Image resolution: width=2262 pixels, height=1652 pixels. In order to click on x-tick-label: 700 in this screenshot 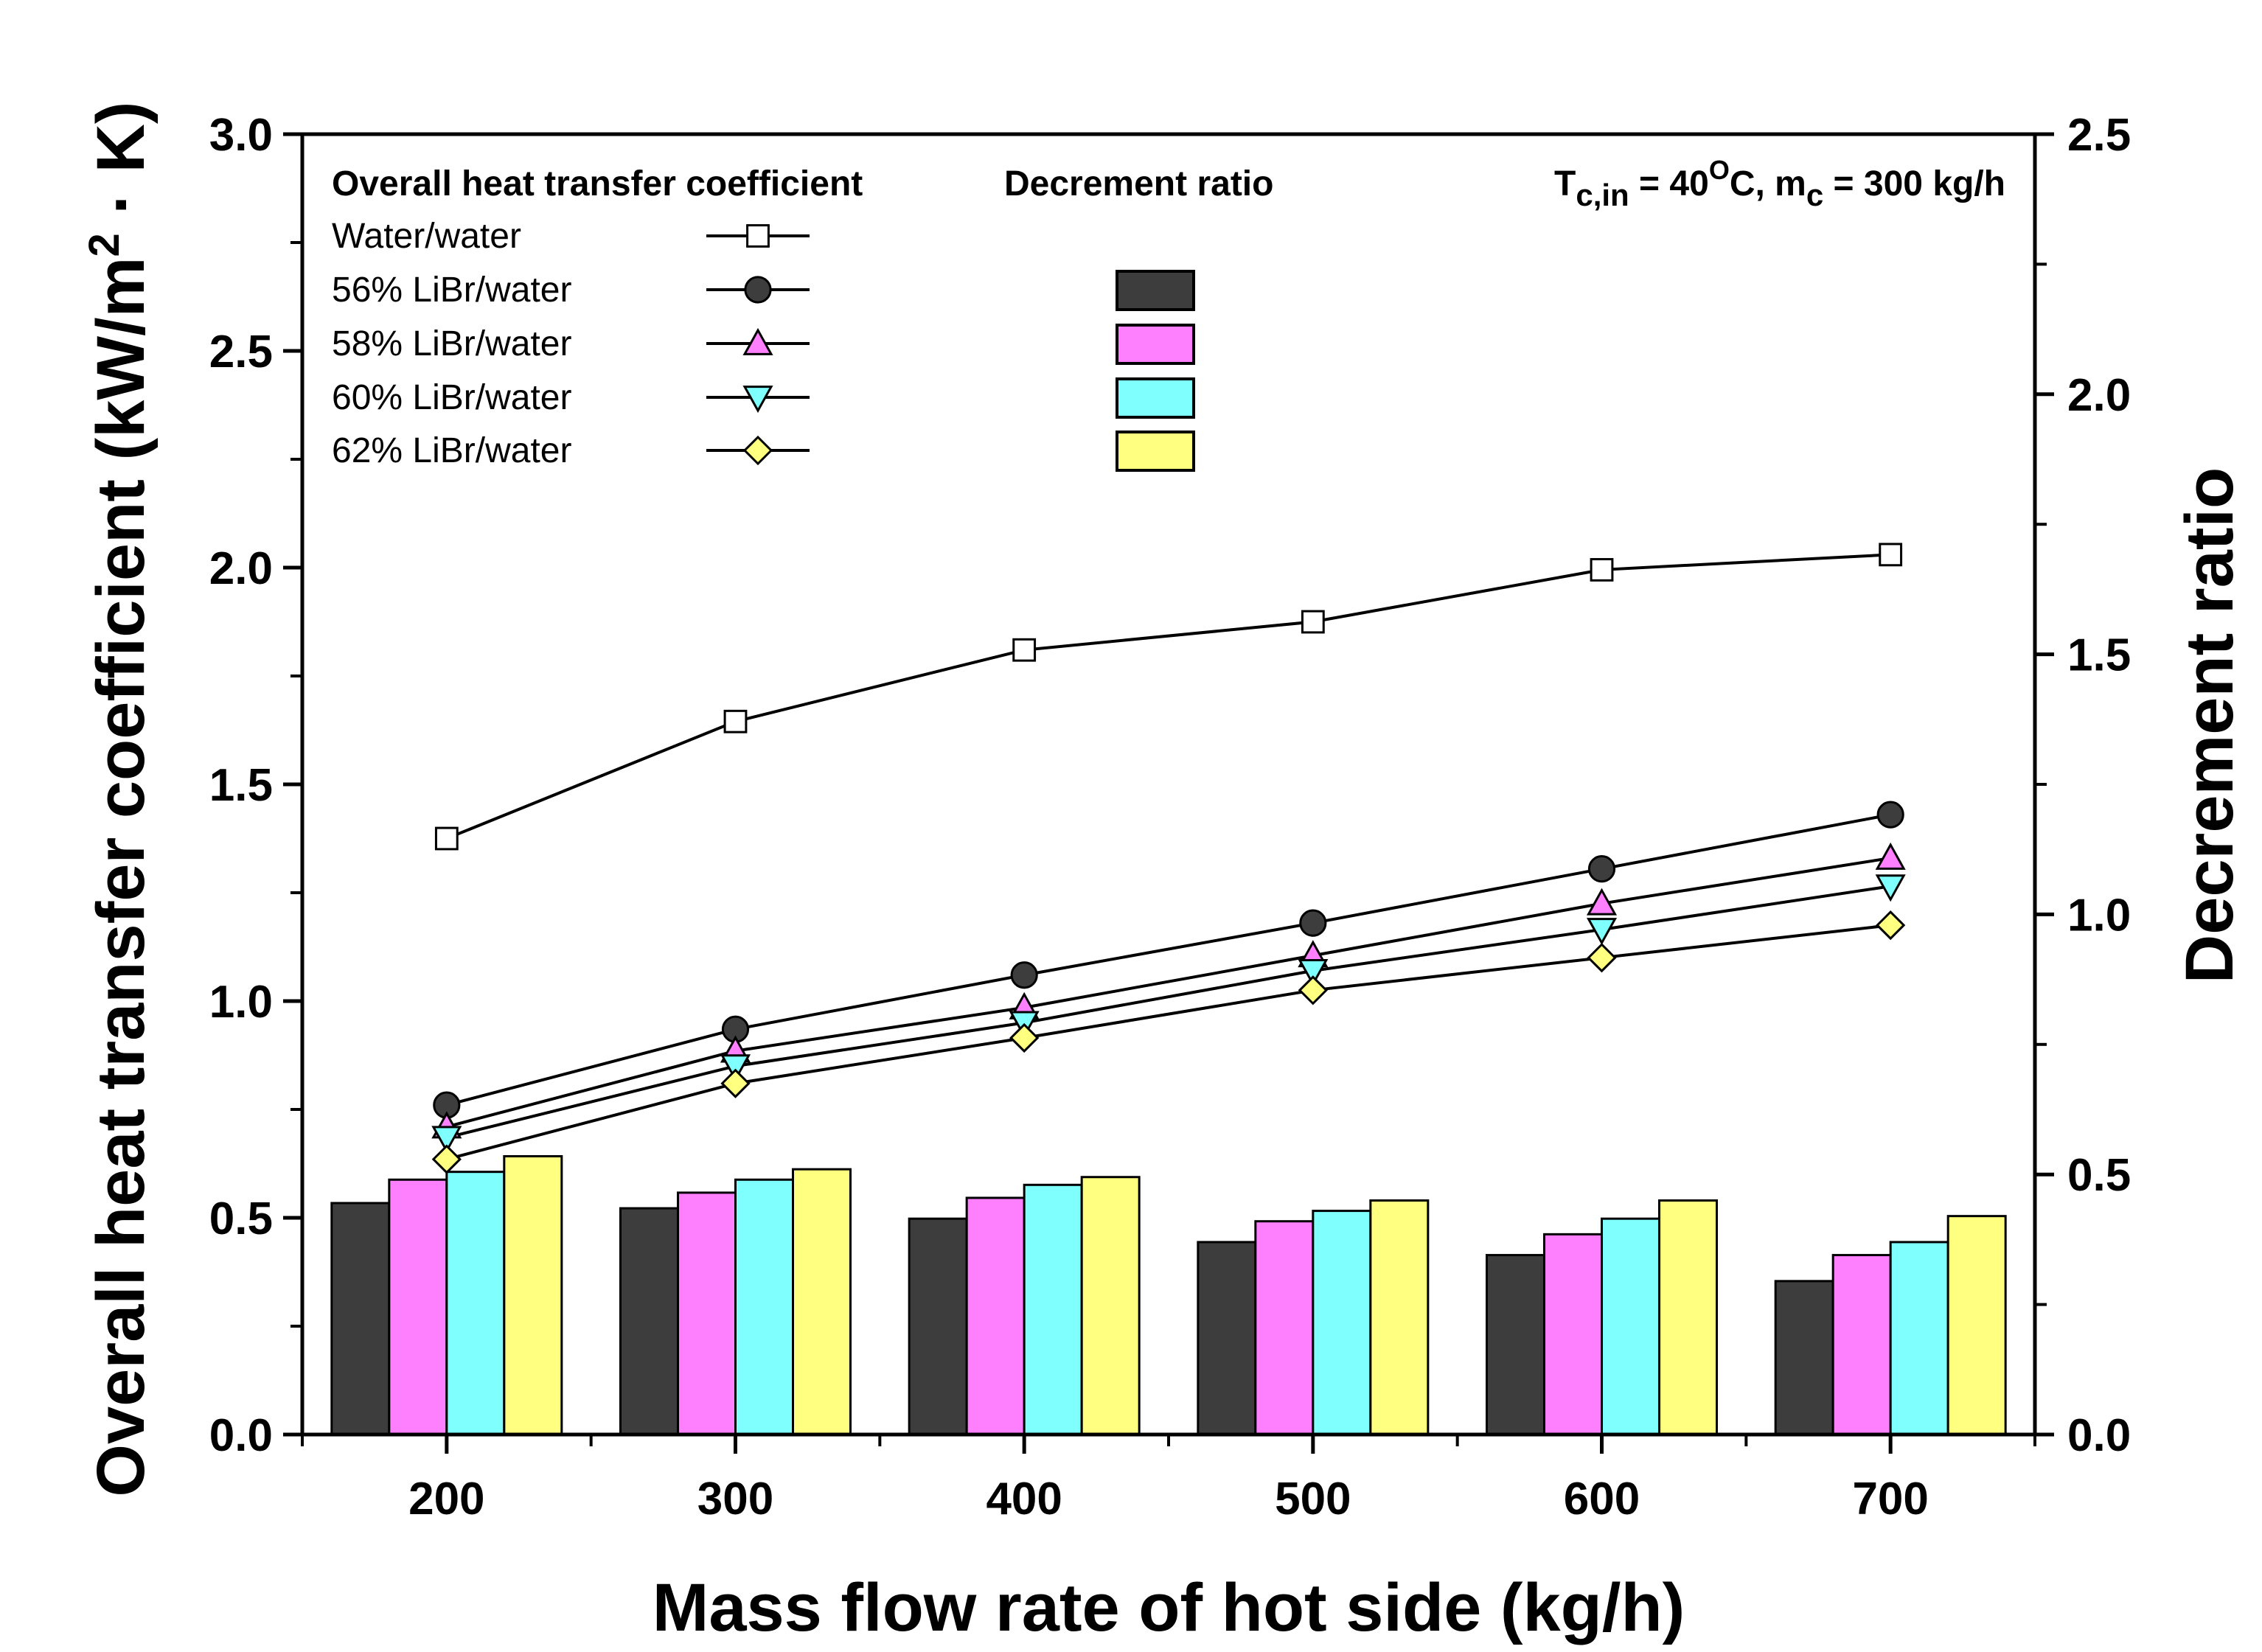, I will do `click(1890, 1499)`.